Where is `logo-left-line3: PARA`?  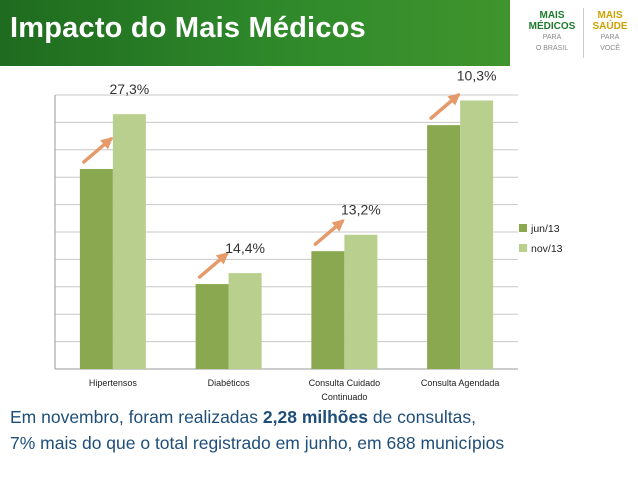 logo-left-line3: PARA is located at coordinates (552, 37).